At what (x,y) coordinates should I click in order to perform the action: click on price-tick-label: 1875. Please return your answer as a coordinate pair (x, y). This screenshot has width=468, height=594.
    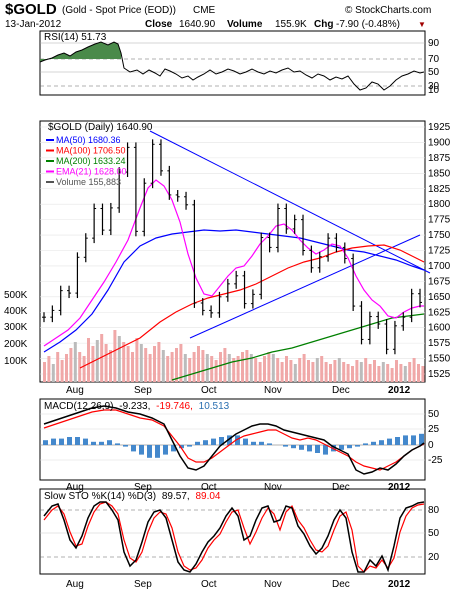
    Looking at the image, I should click on (439, 158).